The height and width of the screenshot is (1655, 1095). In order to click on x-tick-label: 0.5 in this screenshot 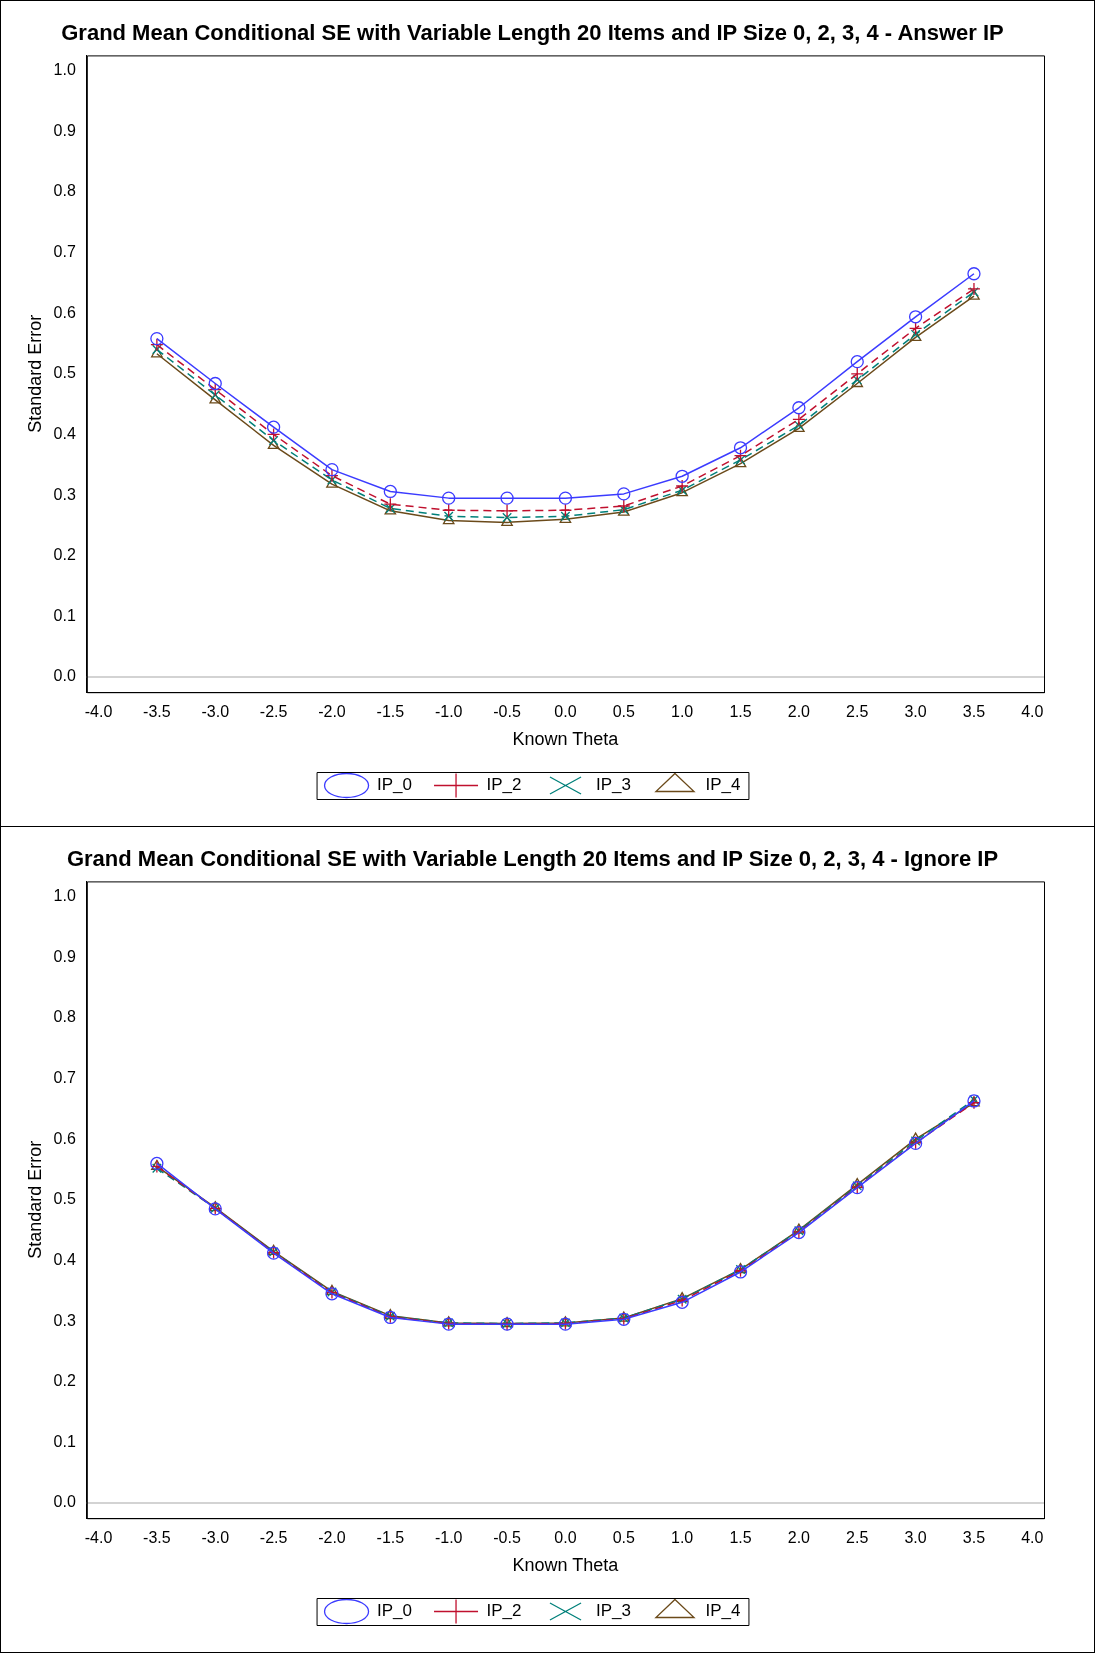, I will do `click(623, 712)`.